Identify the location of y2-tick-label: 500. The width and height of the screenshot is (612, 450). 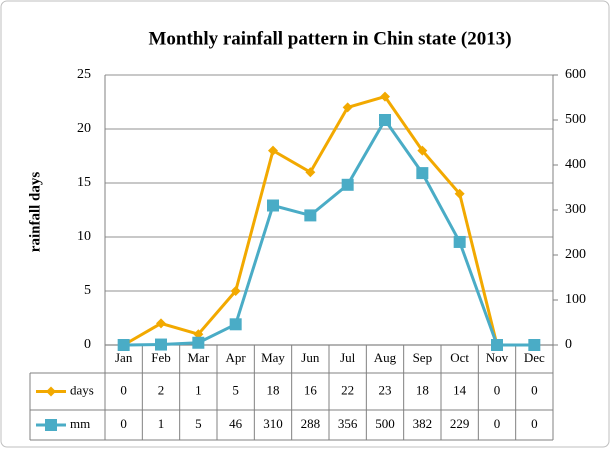
(575, 119).